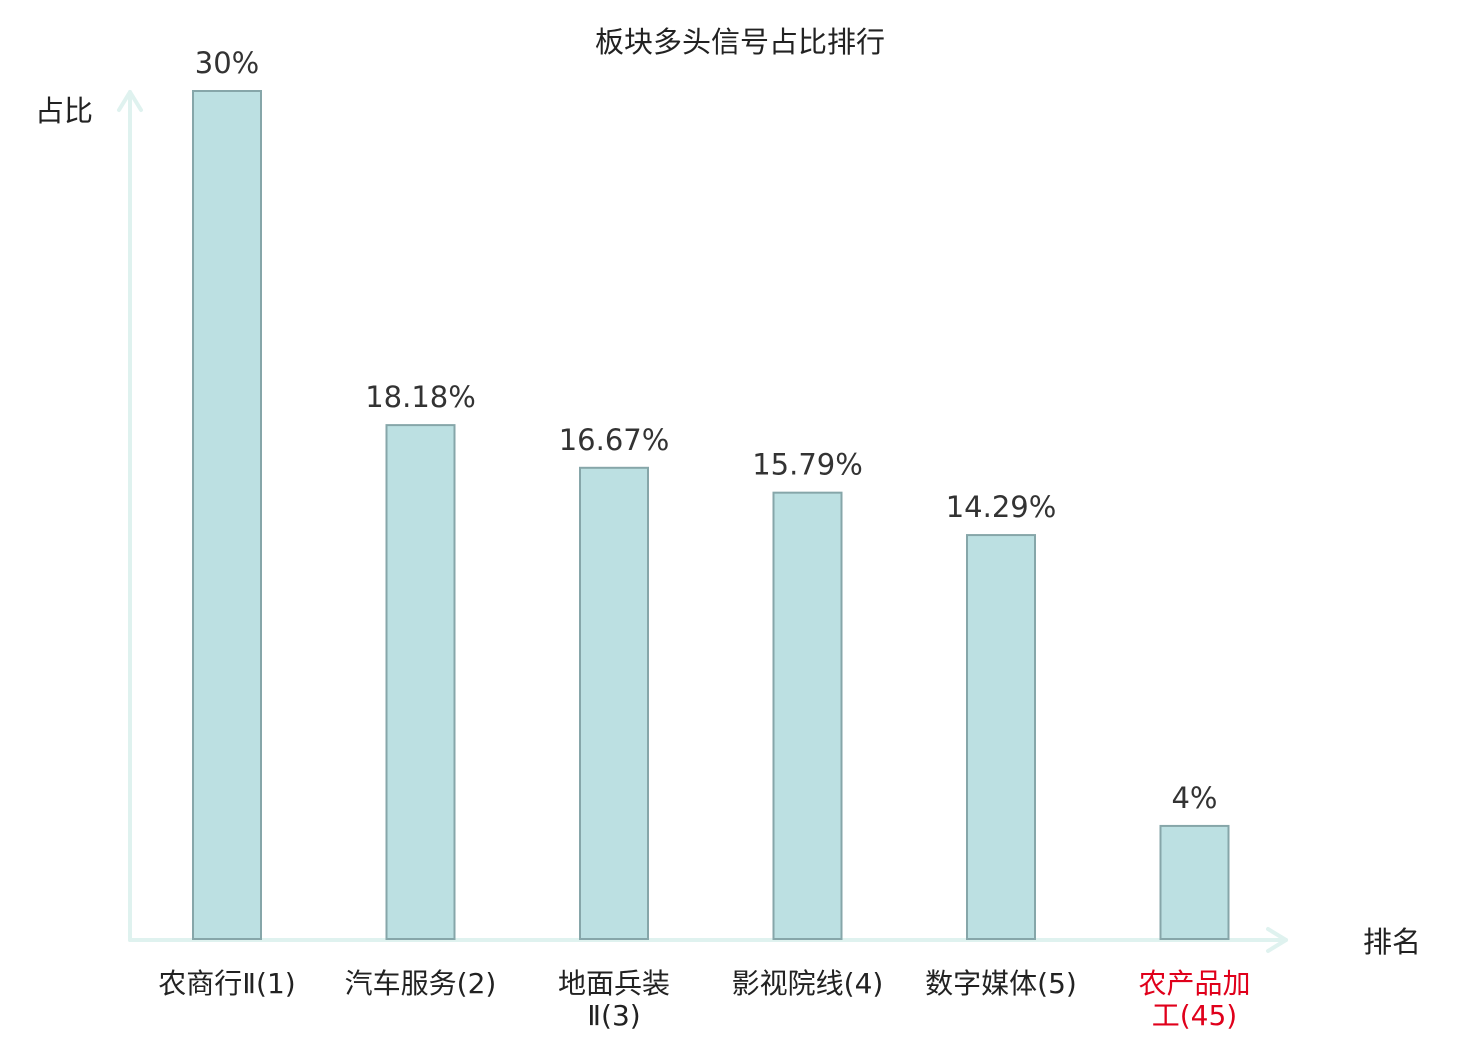  I want to click on x-tick-label-4: 影视院线(4), so click(808, 983).